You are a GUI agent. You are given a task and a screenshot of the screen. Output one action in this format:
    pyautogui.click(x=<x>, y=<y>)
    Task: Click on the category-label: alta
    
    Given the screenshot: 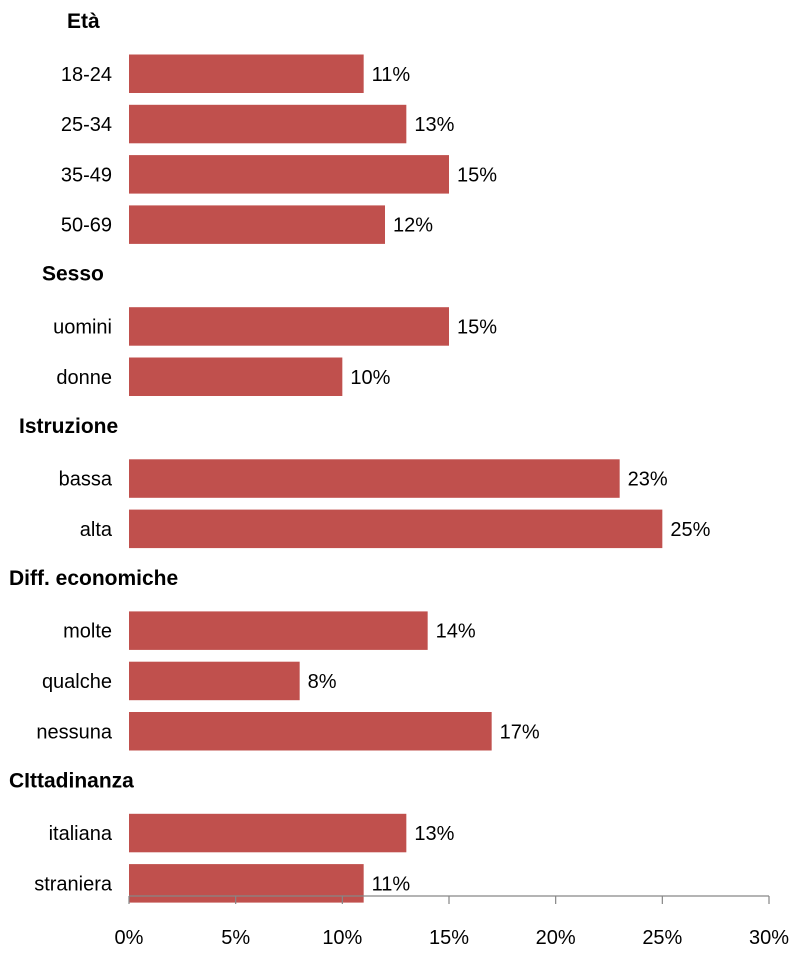 What is the action you would take?
    pyautogui.click(x=96, y=530)
    